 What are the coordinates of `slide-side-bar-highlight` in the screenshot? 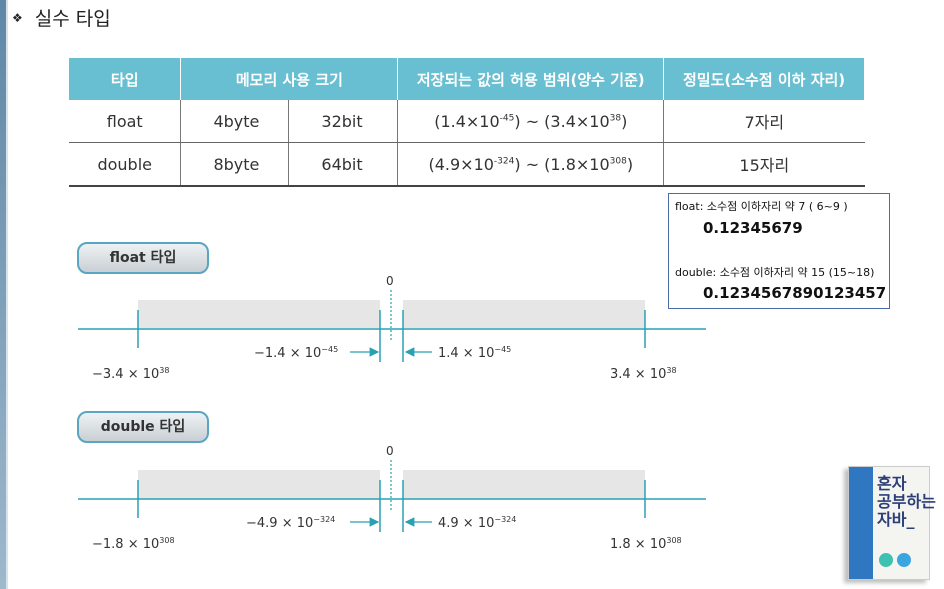 It's located at (7, 294).